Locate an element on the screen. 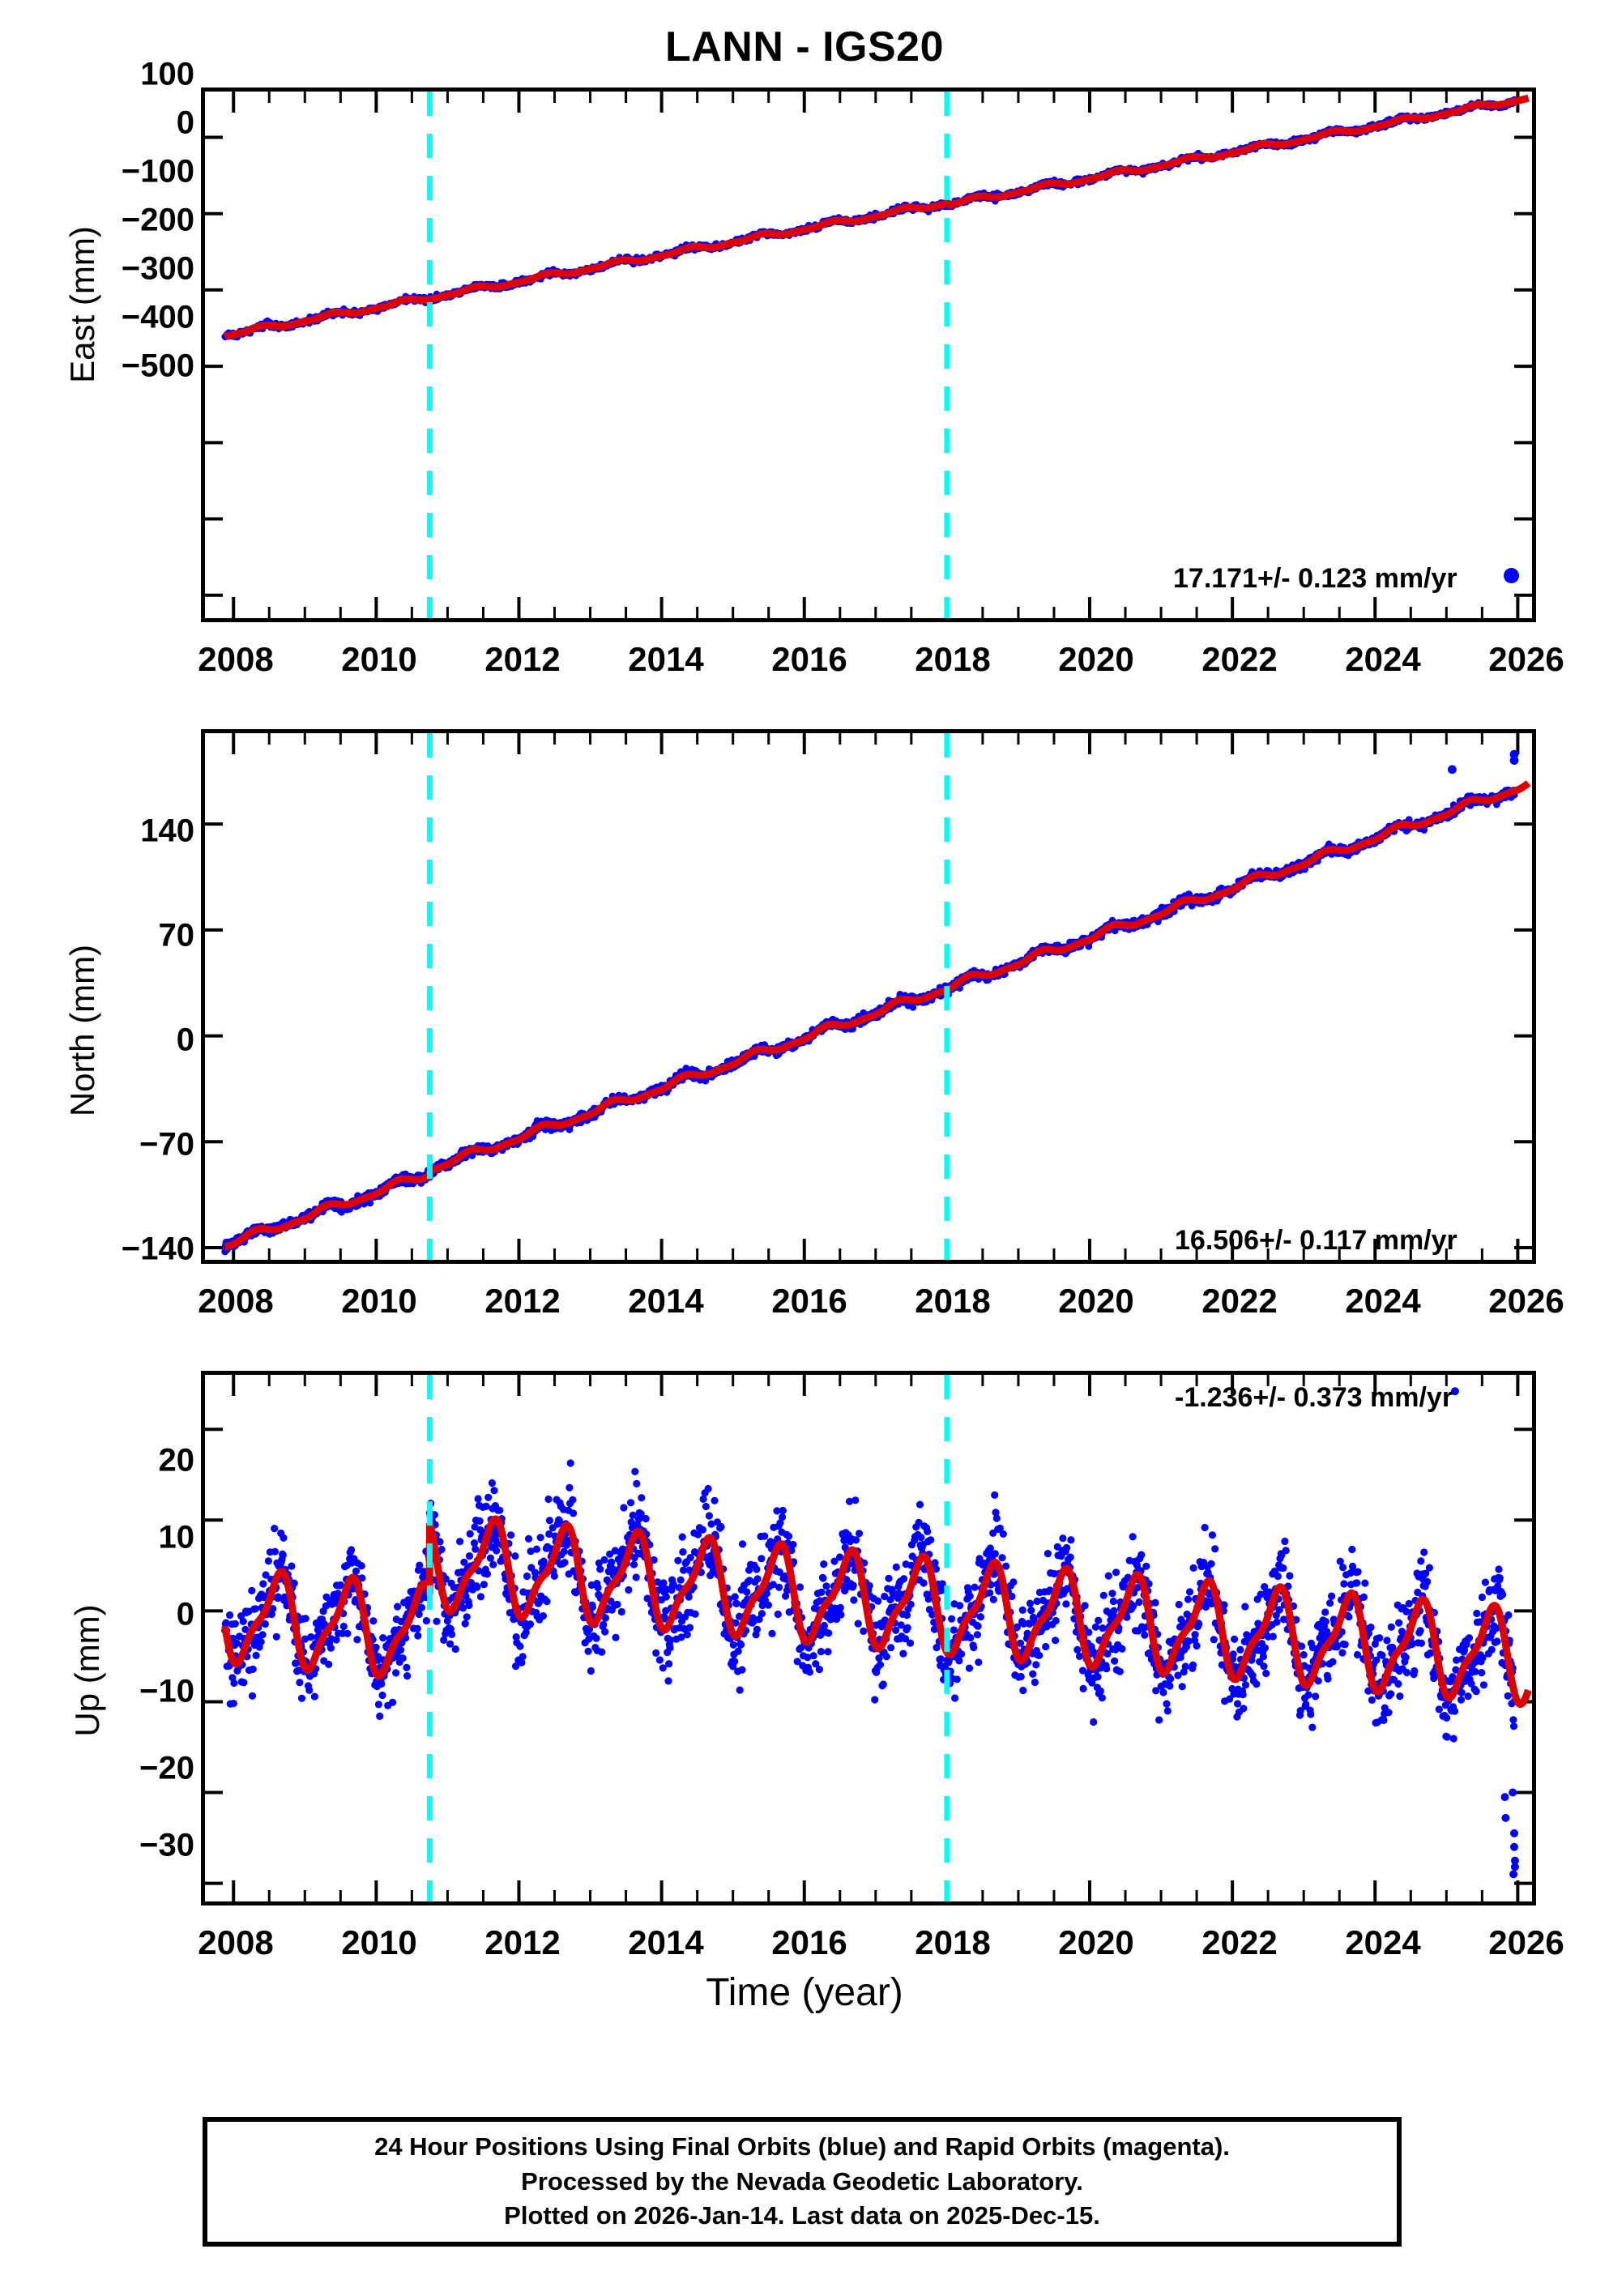 The image size is (1609, 2296). north-ytick: −140 is located at coordinates (157, 1249).